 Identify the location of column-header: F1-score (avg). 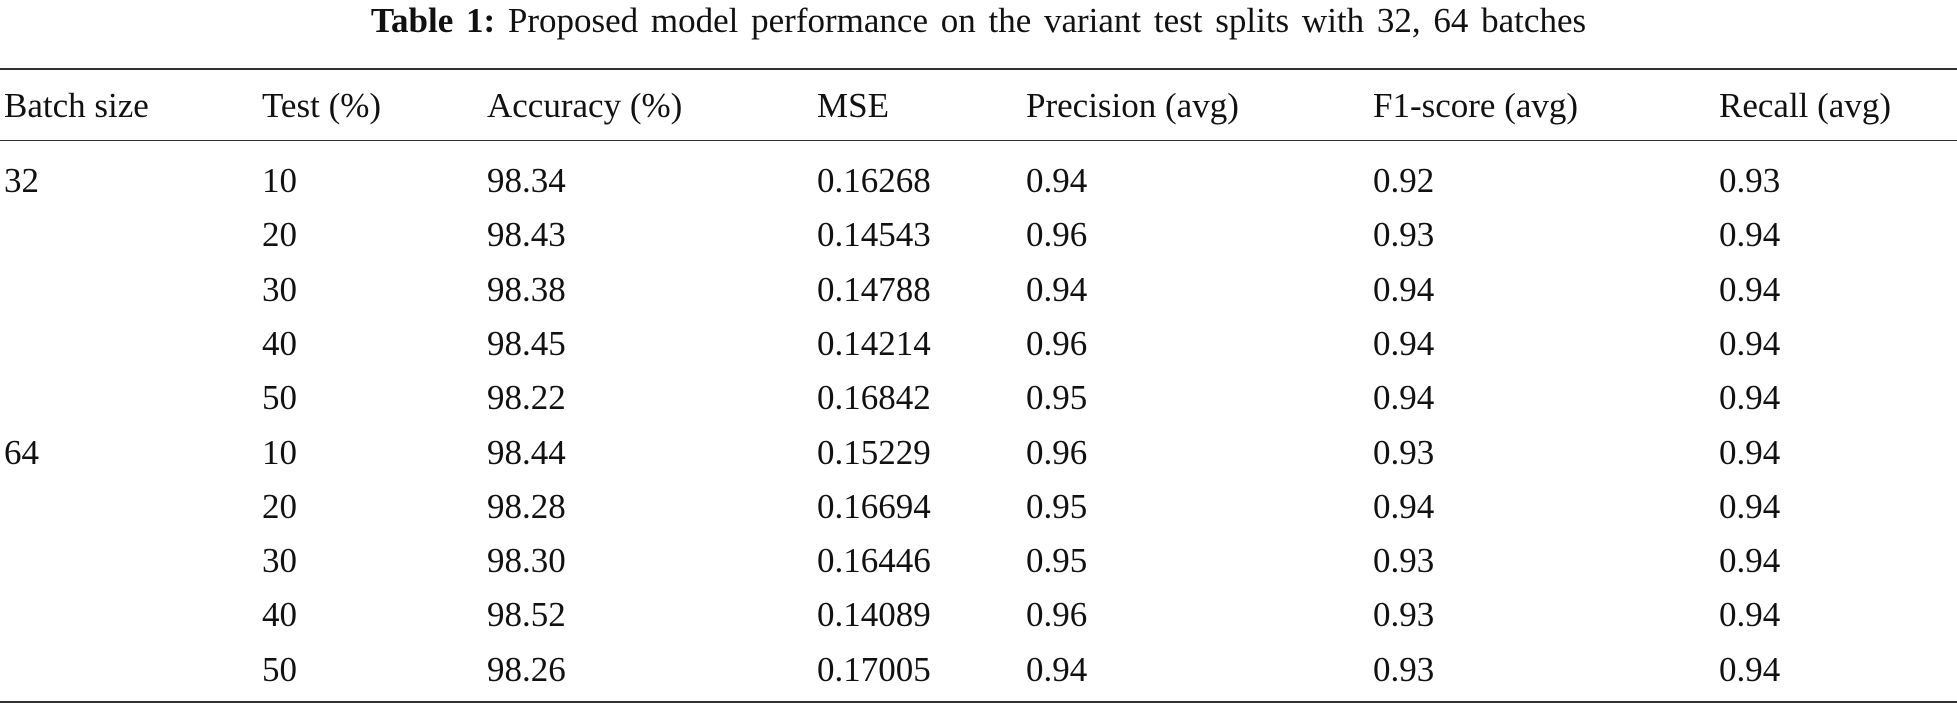
(1476, 105).